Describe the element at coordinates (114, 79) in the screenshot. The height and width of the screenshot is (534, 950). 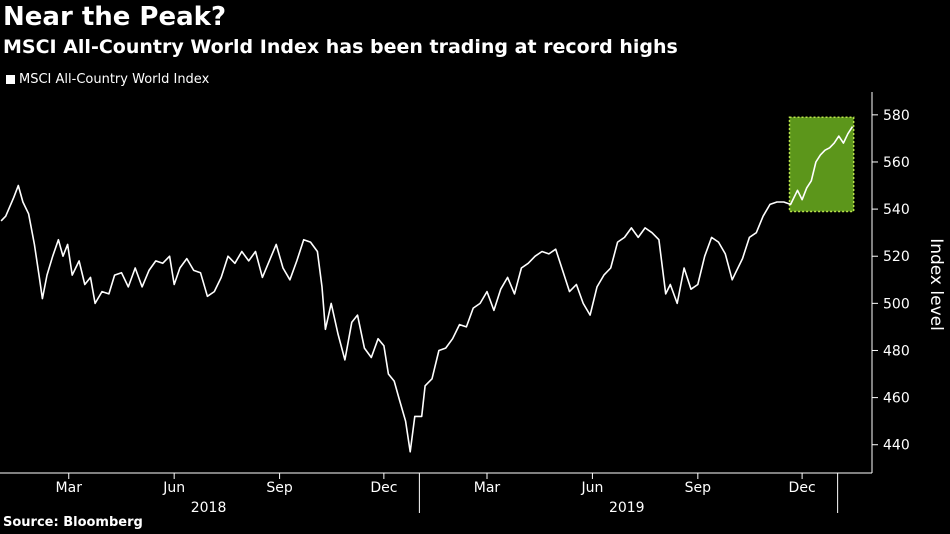
I see `legend-label: MSCI All-Country World Index` at that location.